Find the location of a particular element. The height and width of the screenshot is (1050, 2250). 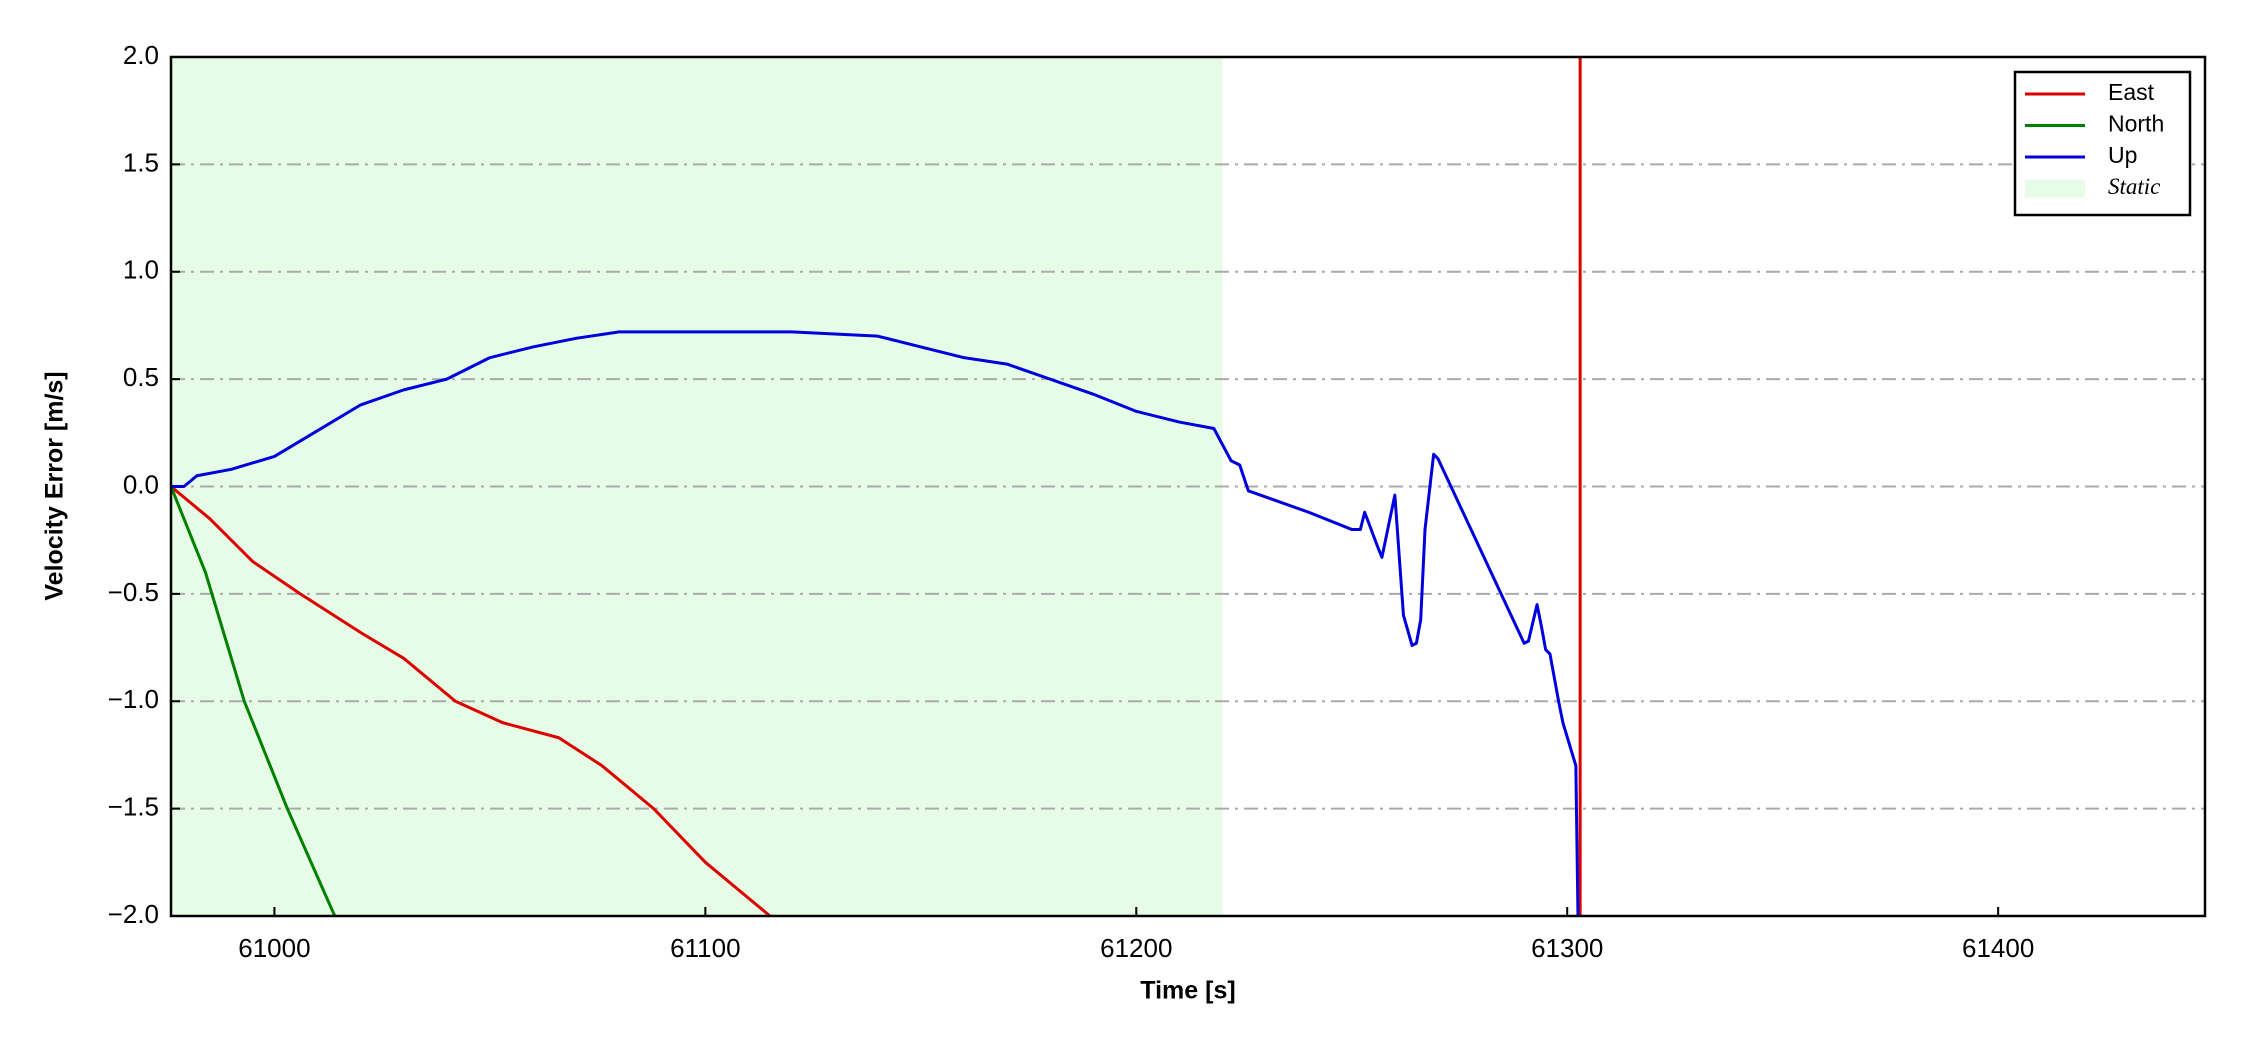

legend-label: Static is located at coordinates (2134, 186).